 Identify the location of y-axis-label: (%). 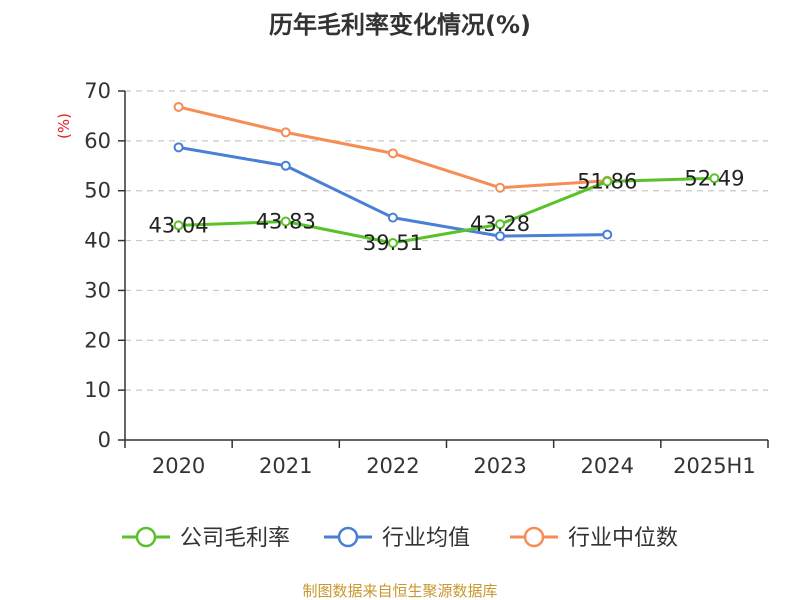
(64, 126).